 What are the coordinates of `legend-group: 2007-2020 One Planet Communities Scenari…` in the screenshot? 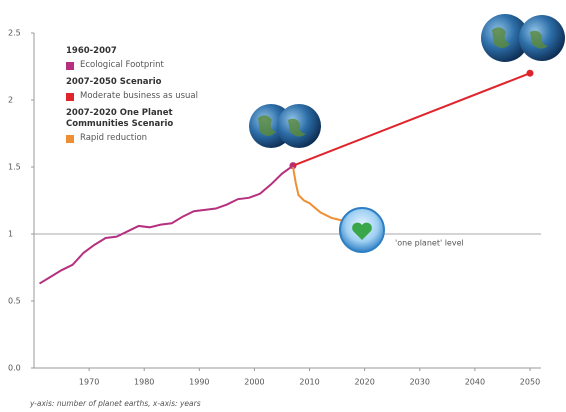 It's located at (120, 118).